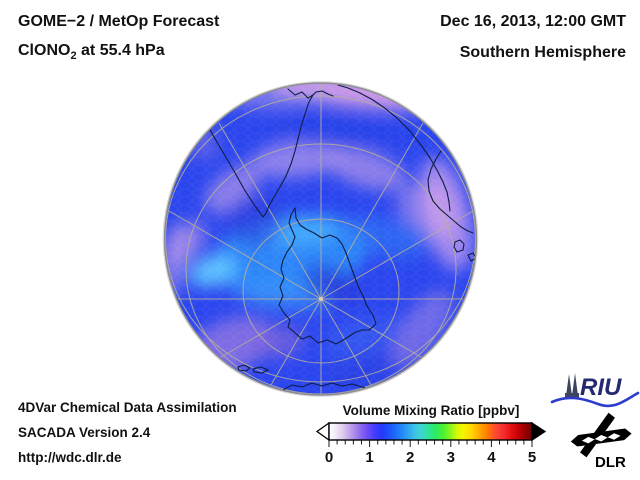 Image resolution: width=640 pixels, height=480 pixels. Describe the element at coordinates (327, 386) in the screenshot. I see `coast-bottom-rim` at that location.